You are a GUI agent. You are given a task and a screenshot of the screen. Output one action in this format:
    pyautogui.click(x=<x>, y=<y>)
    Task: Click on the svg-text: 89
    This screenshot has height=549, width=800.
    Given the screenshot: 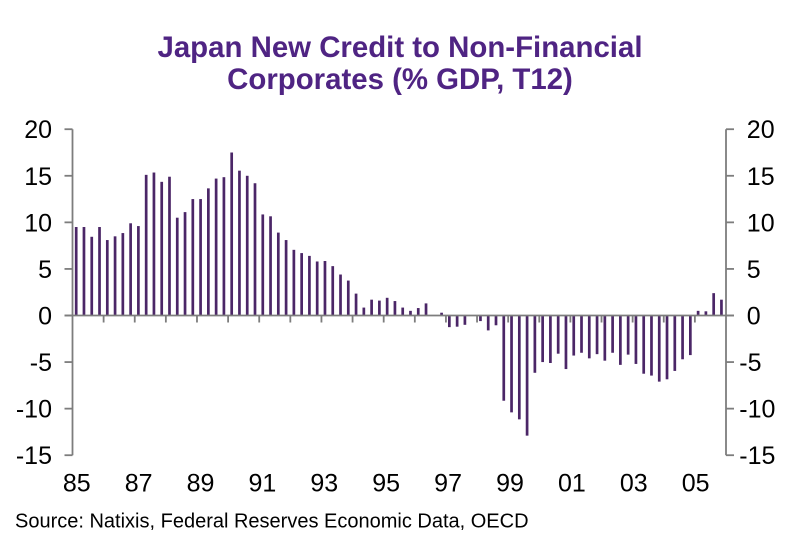 What is the action you would take?
    pyautogui.click(x=201, y=484)
    